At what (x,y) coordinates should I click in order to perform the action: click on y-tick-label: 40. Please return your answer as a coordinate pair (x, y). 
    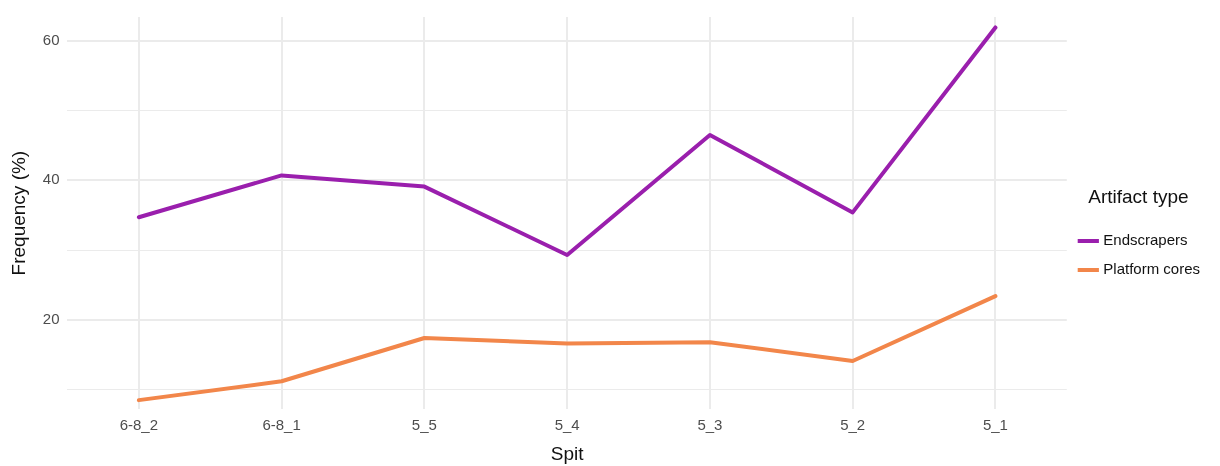
    Looking at the image, I should click on (51, 179).